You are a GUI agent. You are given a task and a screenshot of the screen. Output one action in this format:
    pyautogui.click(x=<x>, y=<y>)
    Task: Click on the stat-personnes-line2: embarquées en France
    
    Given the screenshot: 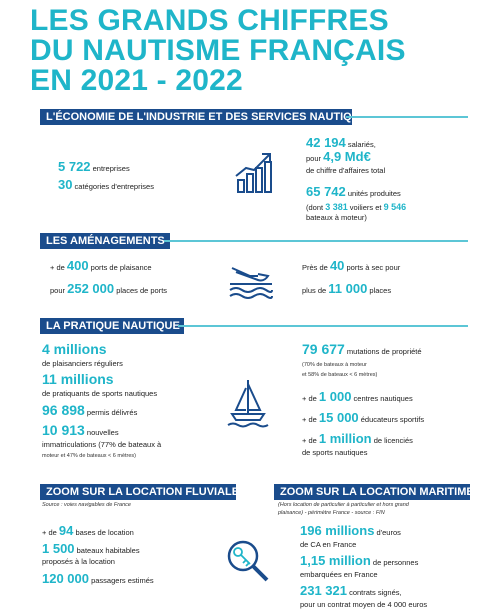 What is the action you would take?
    pyautogui.click(x=339, y=574)
    